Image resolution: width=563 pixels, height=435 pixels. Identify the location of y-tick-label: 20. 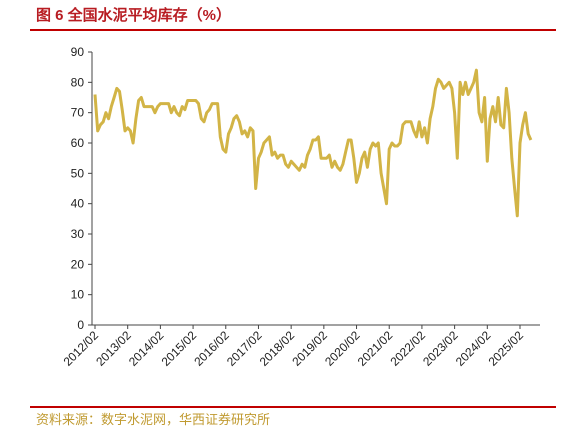
(78, 264).